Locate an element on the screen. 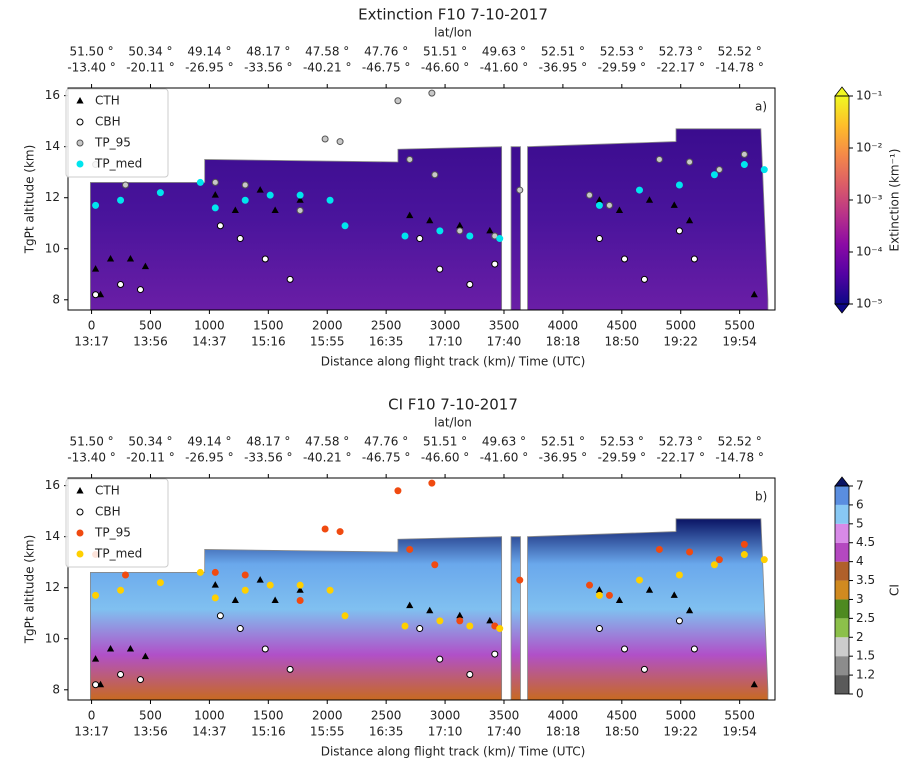 This screenshot has height=764, width=907. lon-label: -41.60 ° is located at coordinates (504, 458).